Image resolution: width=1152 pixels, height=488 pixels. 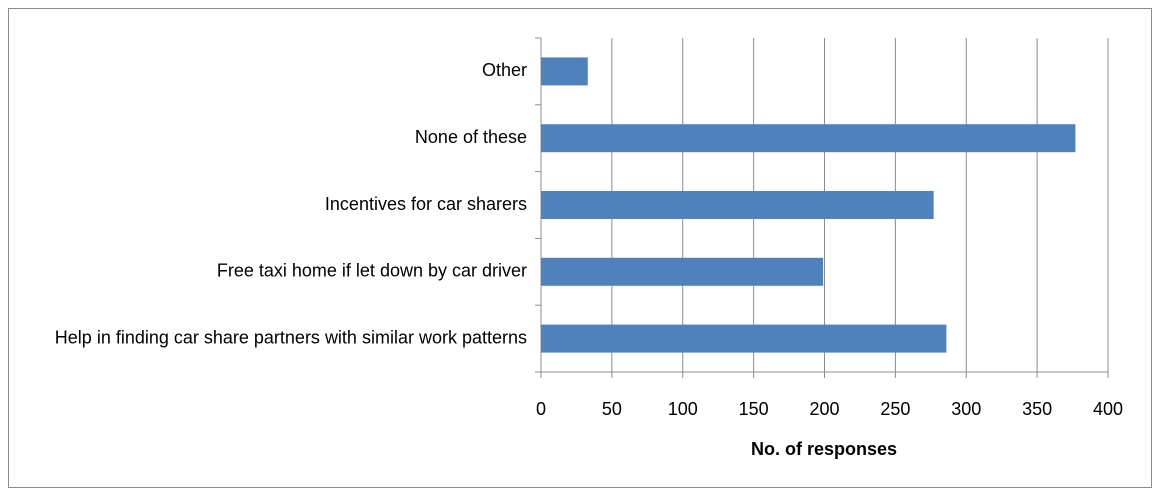 I want to click on x-tick-label: 0, so click(x=541, y=409).